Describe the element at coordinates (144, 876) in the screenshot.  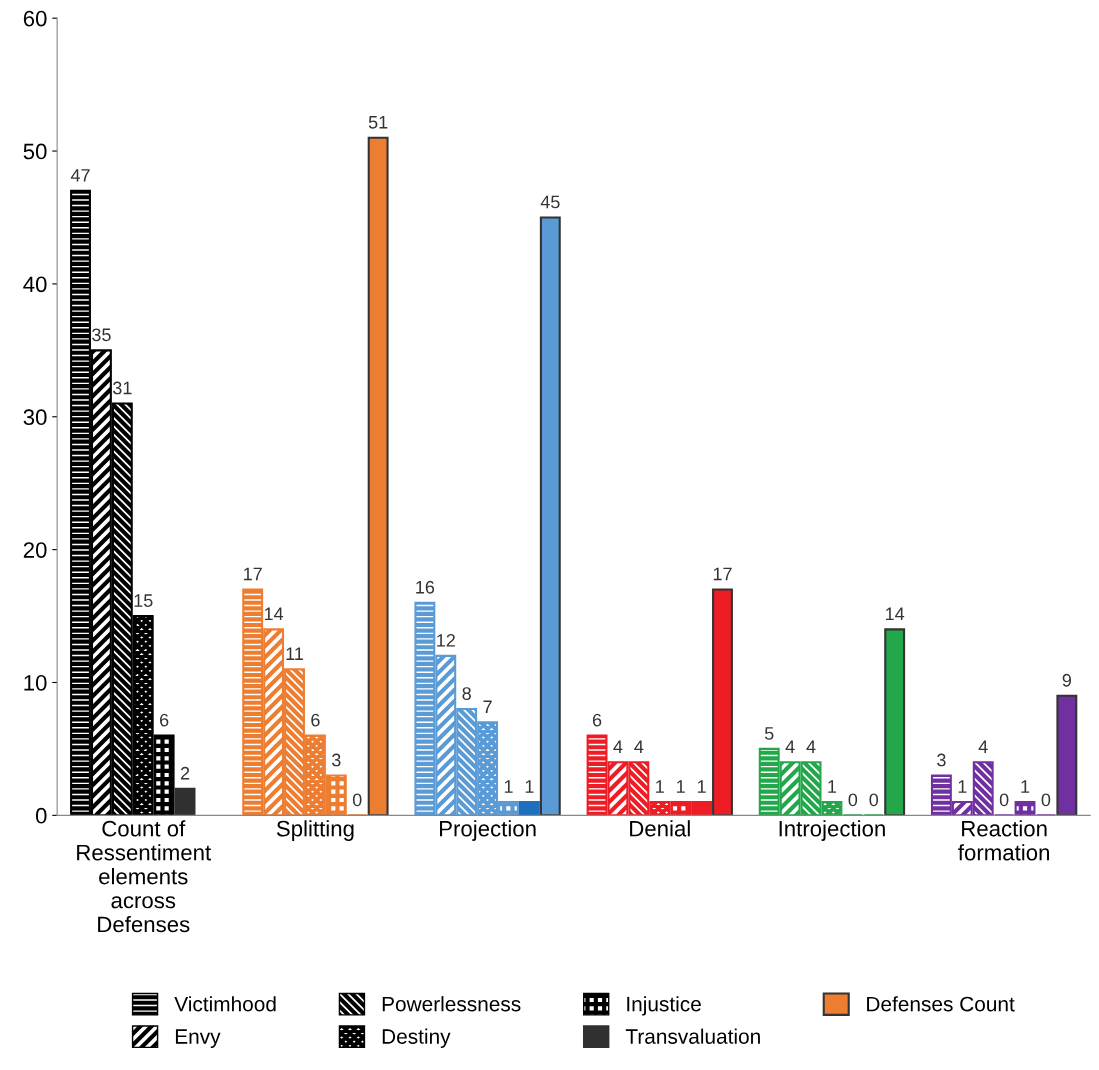
I see `x-tick-label: Count of Ressentiment elements across Defenses` at that location.